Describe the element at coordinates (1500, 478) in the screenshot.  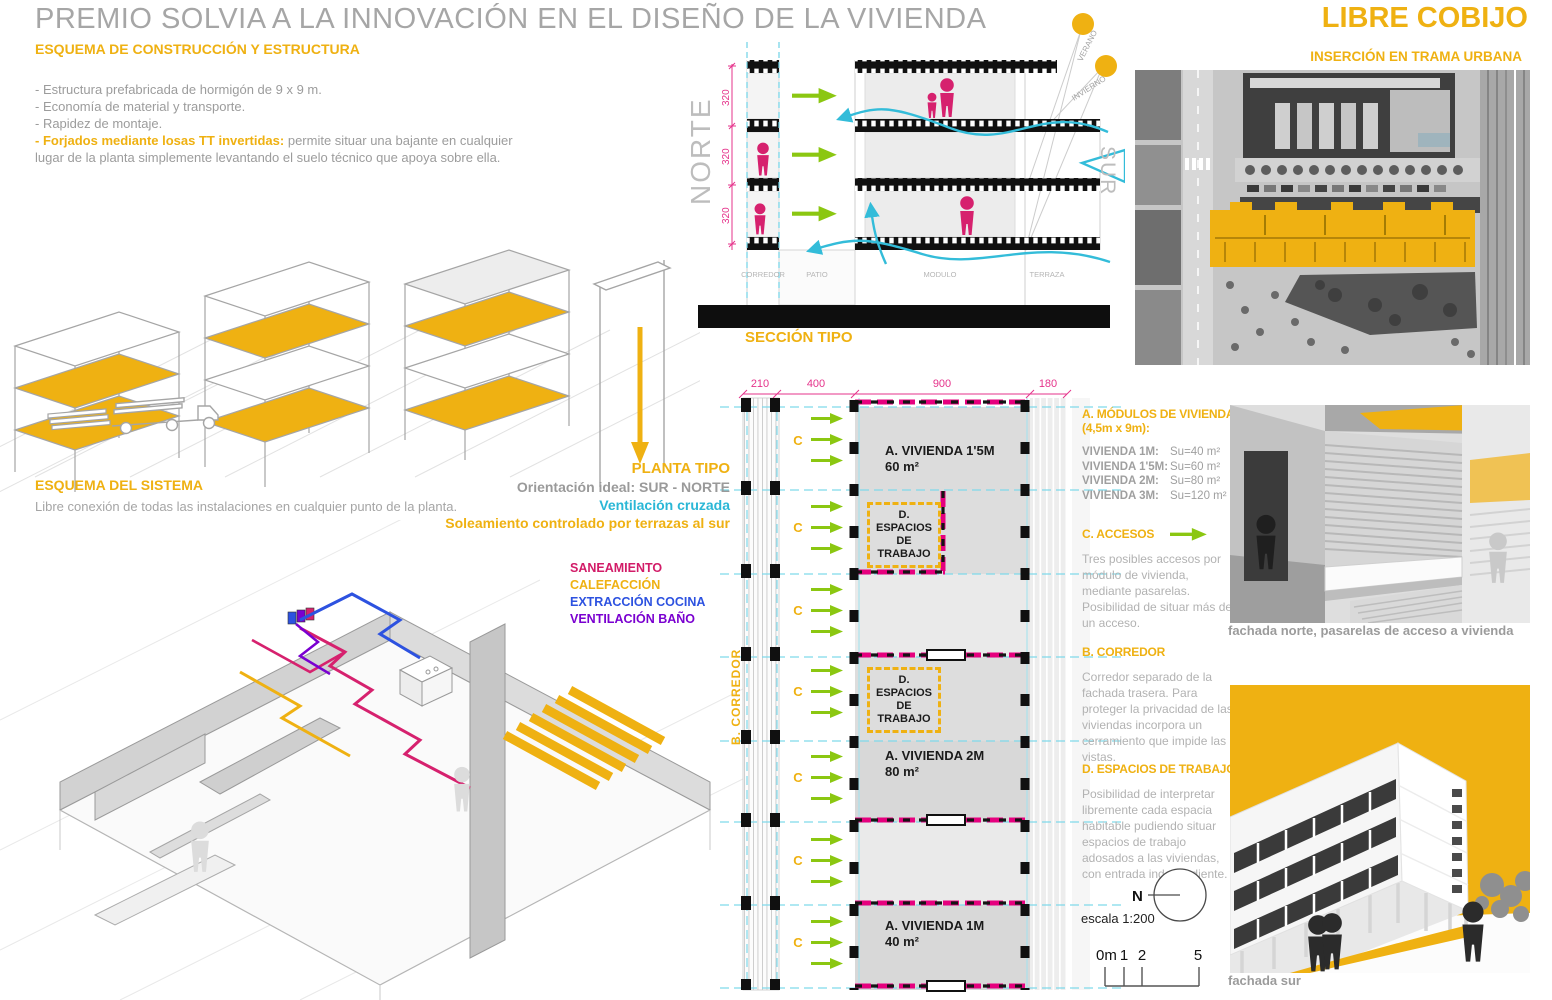
I see `yellow-glow-band` at that location.